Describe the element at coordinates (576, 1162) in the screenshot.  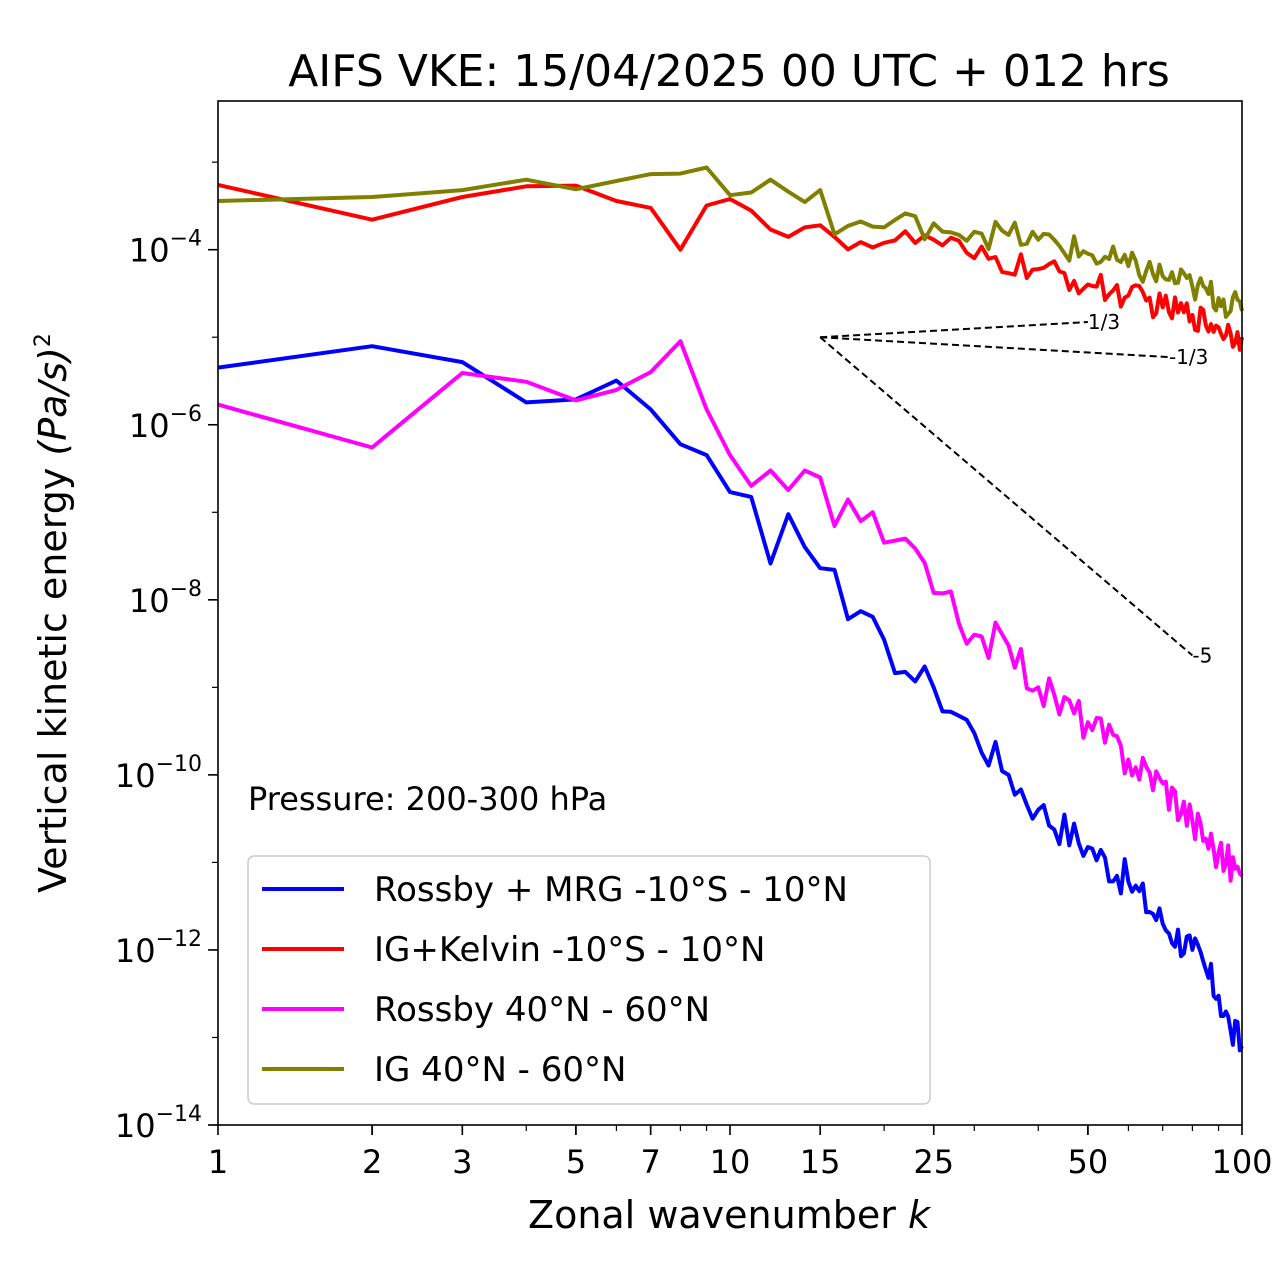
I see `x-tick-label: 5` at that location.